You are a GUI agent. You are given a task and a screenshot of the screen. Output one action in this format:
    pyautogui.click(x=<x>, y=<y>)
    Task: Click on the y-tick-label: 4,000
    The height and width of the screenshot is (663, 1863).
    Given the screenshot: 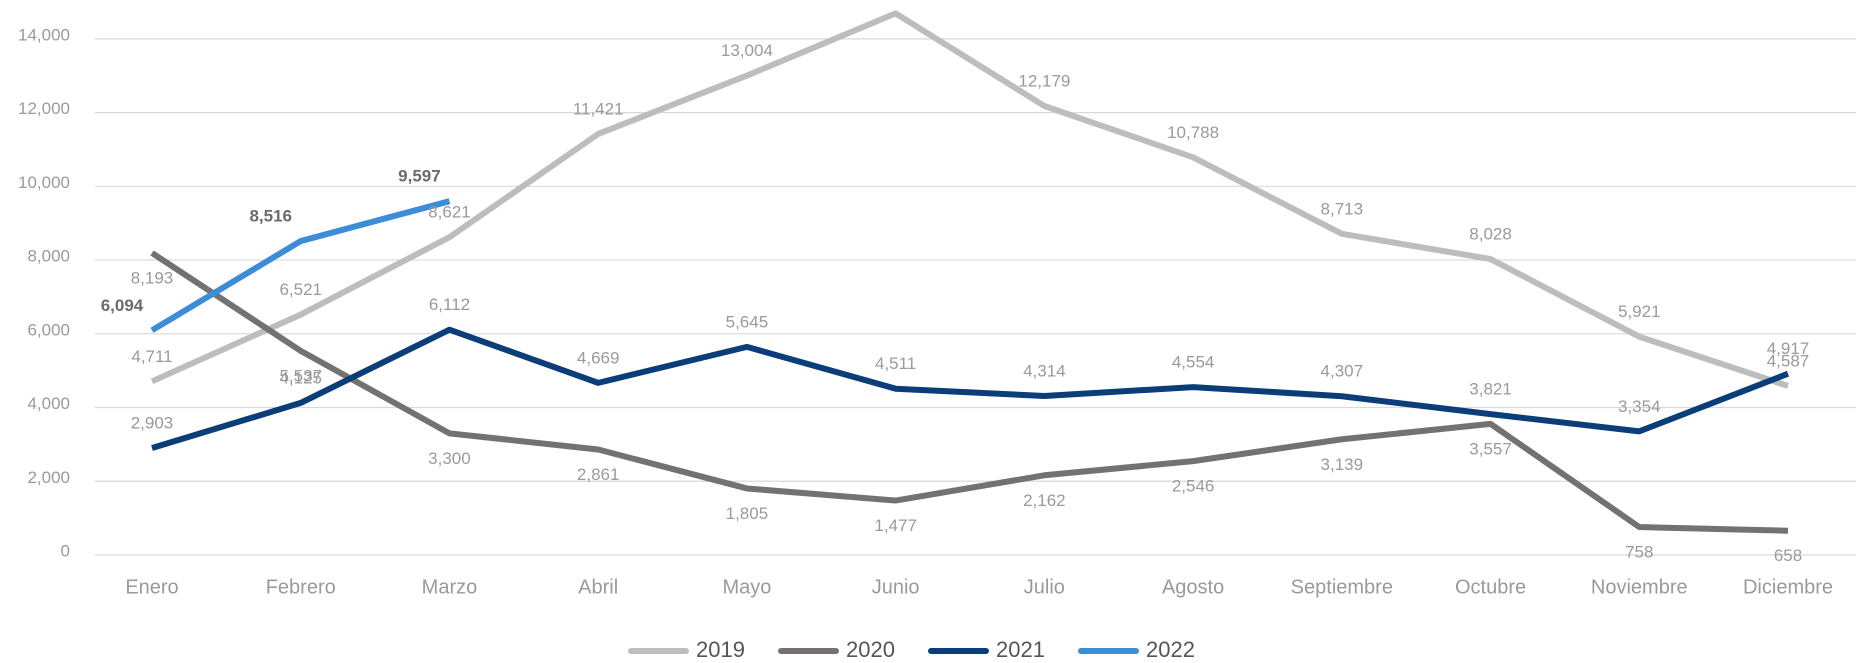 What is the action you would take?
    pyautogui.click(x=48, y=403)
    